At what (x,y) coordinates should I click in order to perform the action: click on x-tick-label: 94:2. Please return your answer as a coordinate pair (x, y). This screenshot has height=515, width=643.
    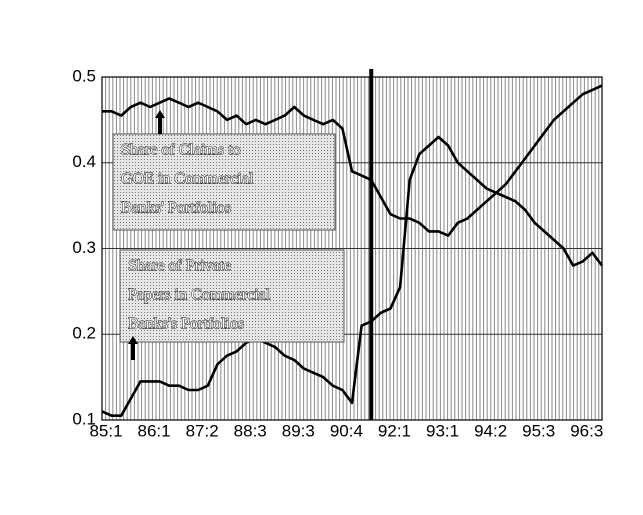
    Looking at the image, I should click on (490, 430).